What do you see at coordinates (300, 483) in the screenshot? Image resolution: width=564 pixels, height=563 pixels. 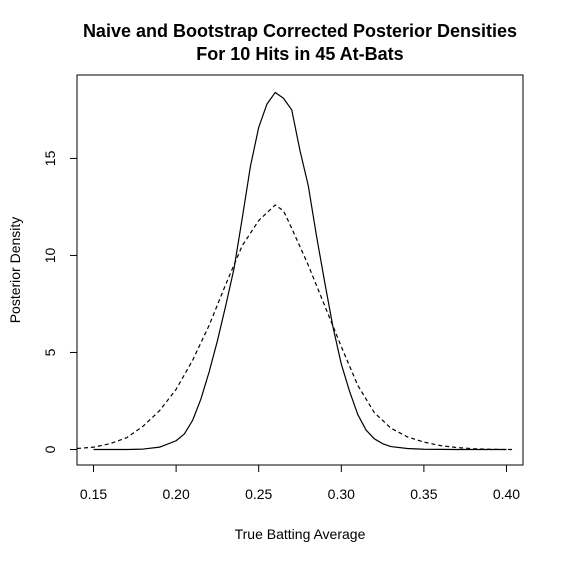 I see `x-axis: 0.15 0.20 0.25 0.30 0.35 0.40` at bounding box center [300, 483].